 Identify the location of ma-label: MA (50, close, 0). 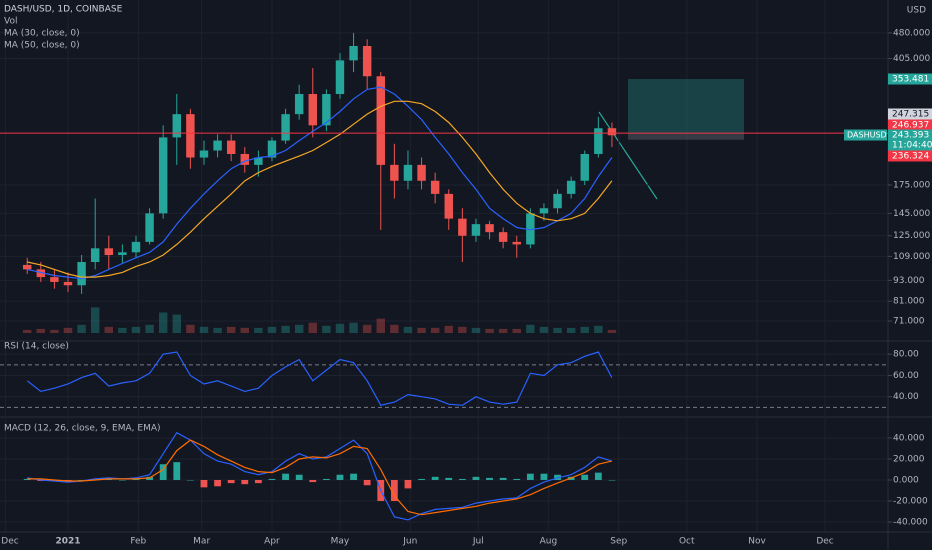
(42, 46).